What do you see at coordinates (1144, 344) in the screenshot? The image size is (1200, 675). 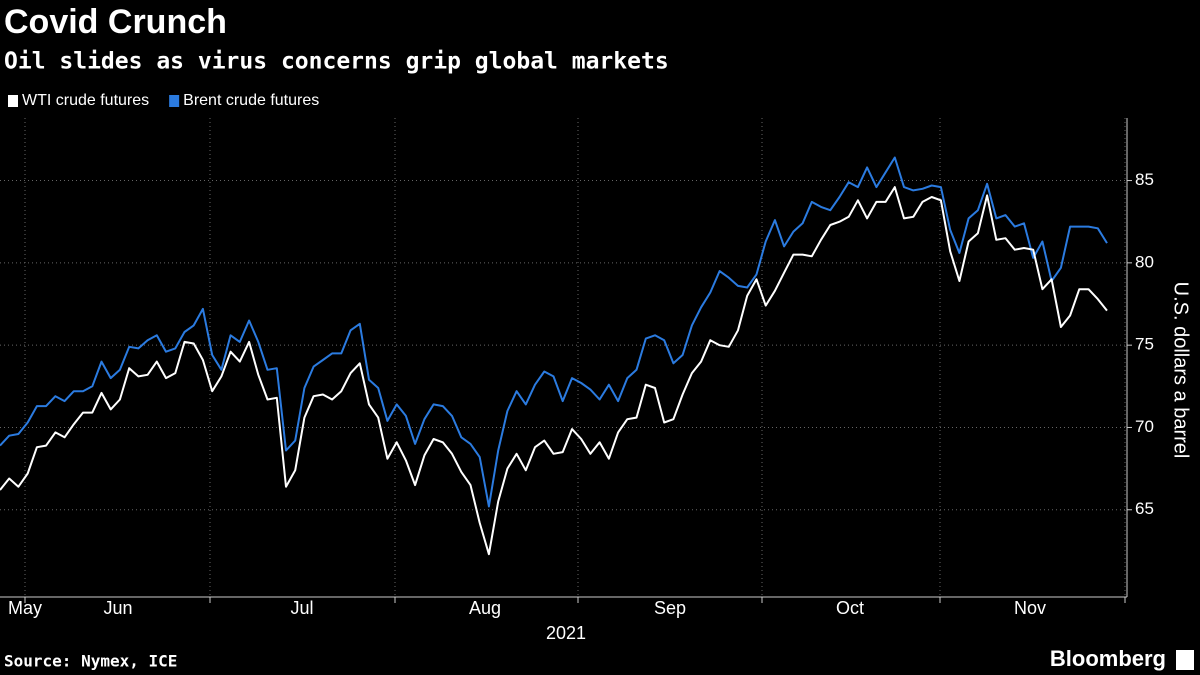 I see `y-tick-label: 75` at bounding box center [1144, 344].